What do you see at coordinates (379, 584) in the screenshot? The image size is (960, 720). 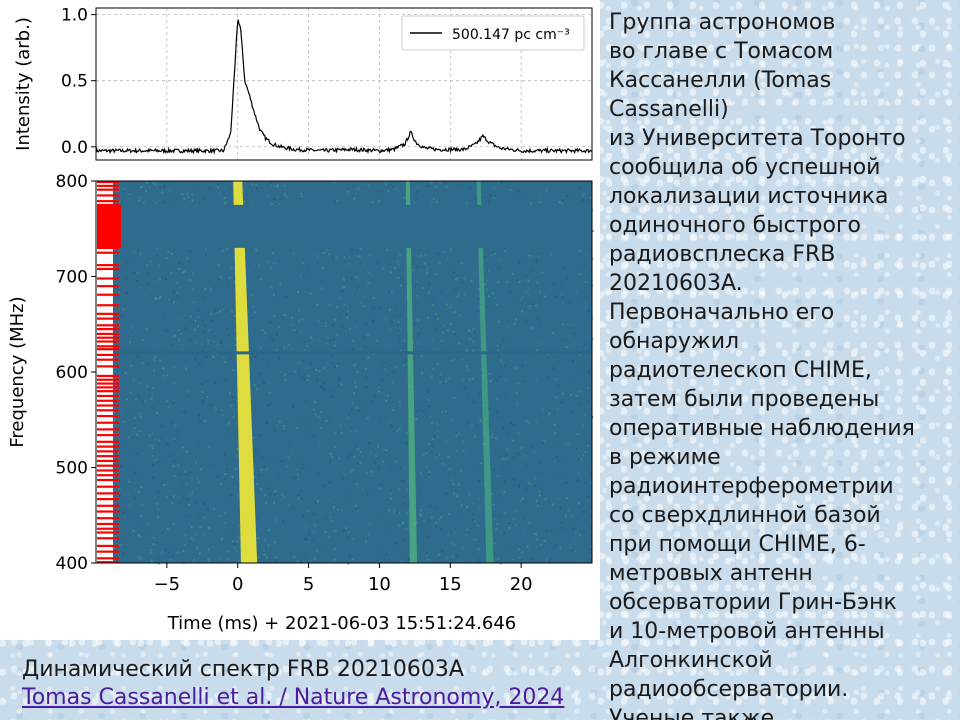 I see `spectrum-x-tick-label: 10` at bounding box center [379, 584].